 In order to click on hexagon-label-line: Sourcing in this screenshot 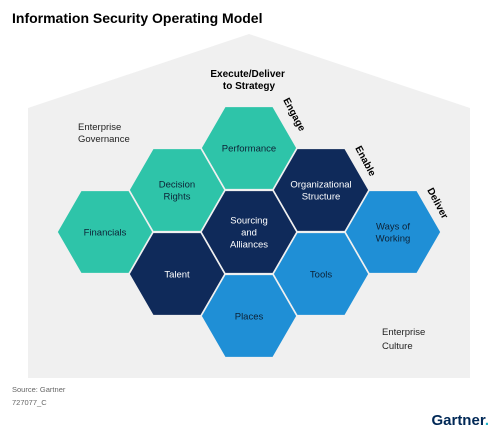, I will do `click(249, 221)`.